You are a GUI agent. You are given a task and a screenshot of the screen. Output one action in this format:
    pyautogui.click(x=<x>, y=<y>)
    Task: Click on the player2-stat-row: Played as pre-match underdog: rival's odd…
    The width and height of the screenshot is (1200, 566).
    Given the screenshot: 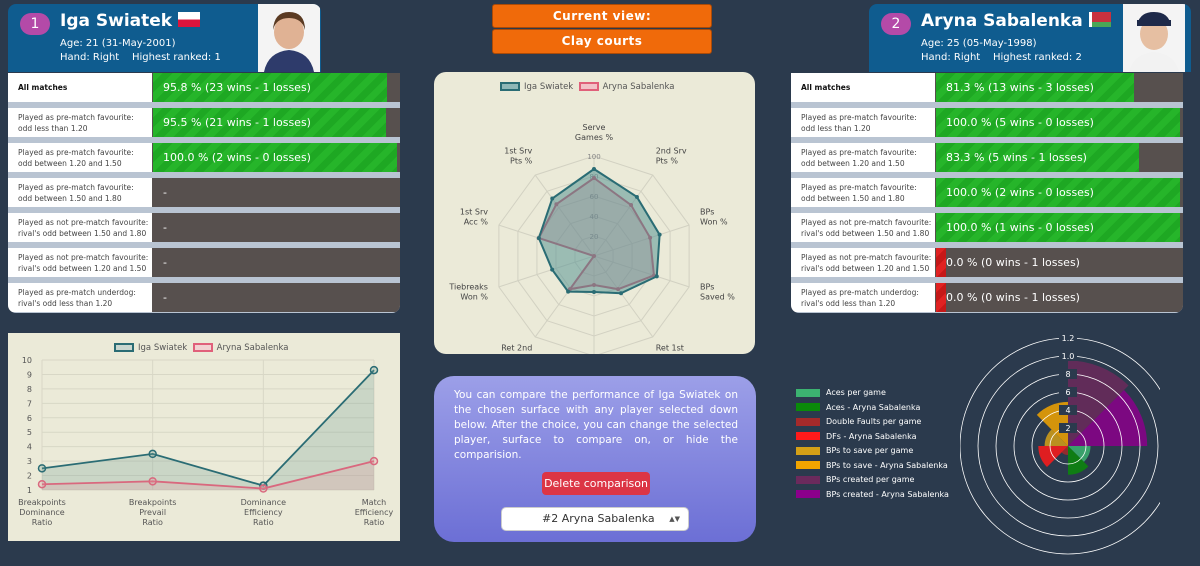 What is the action you would take?
    pyautogui.click(x=987, y=297)
    